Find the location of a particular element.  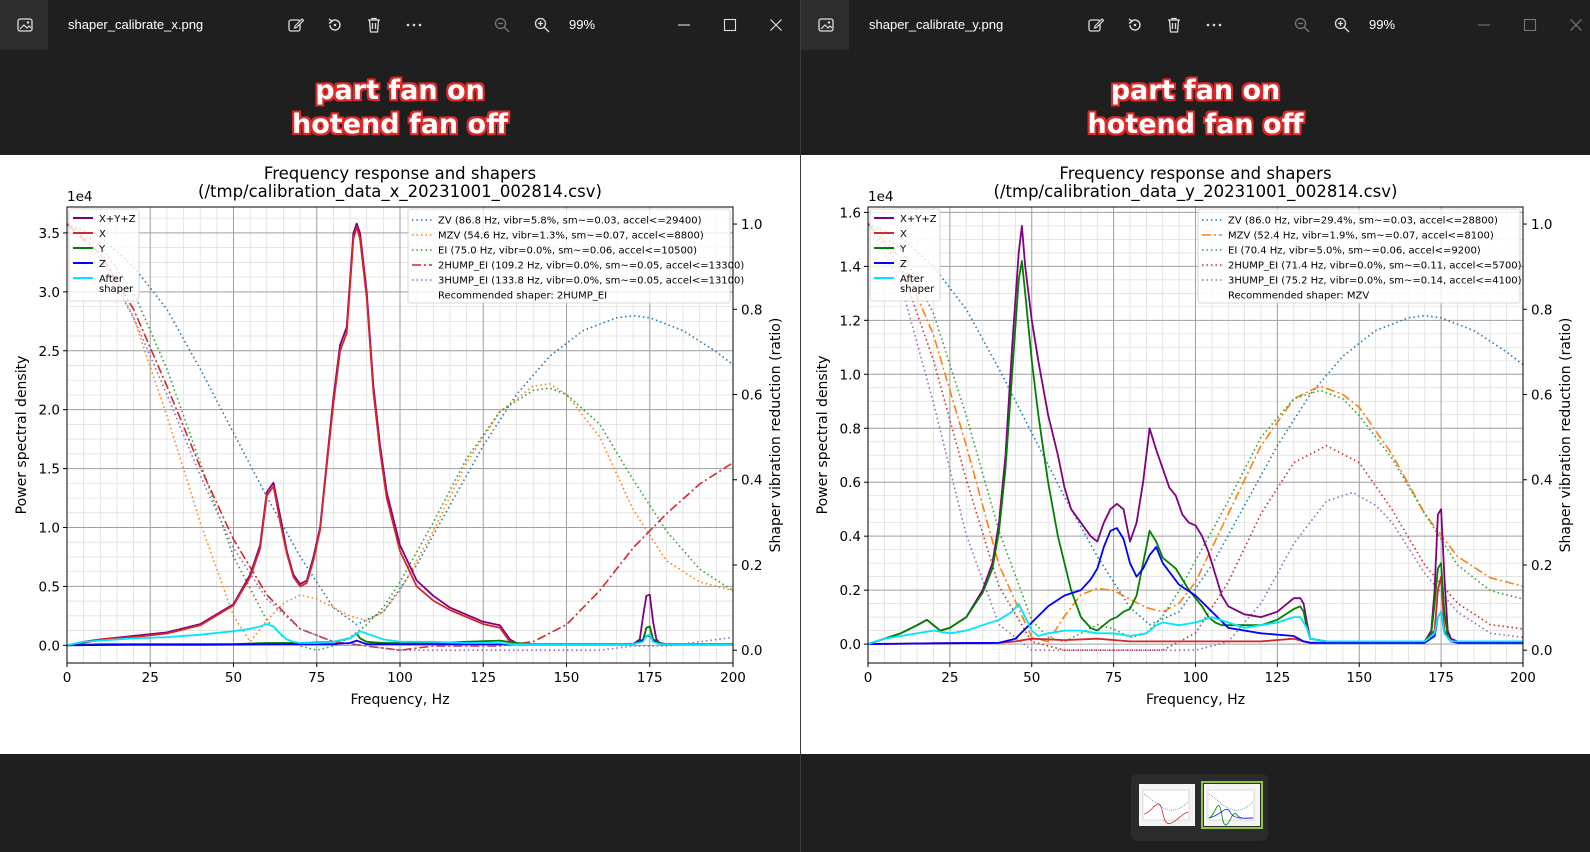

y-tick-label: 0.0 is located at coordinates (850, 645).